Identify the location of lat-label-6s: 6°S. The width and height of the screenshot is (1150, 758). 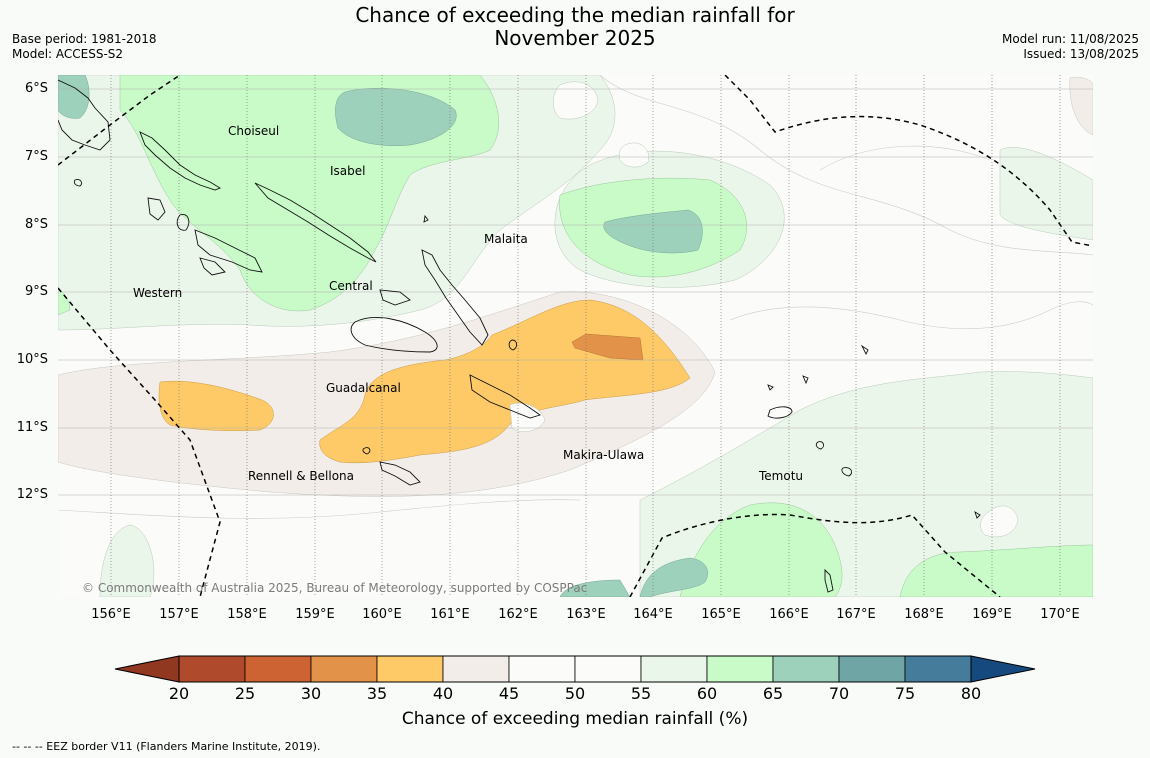
(36, 88).